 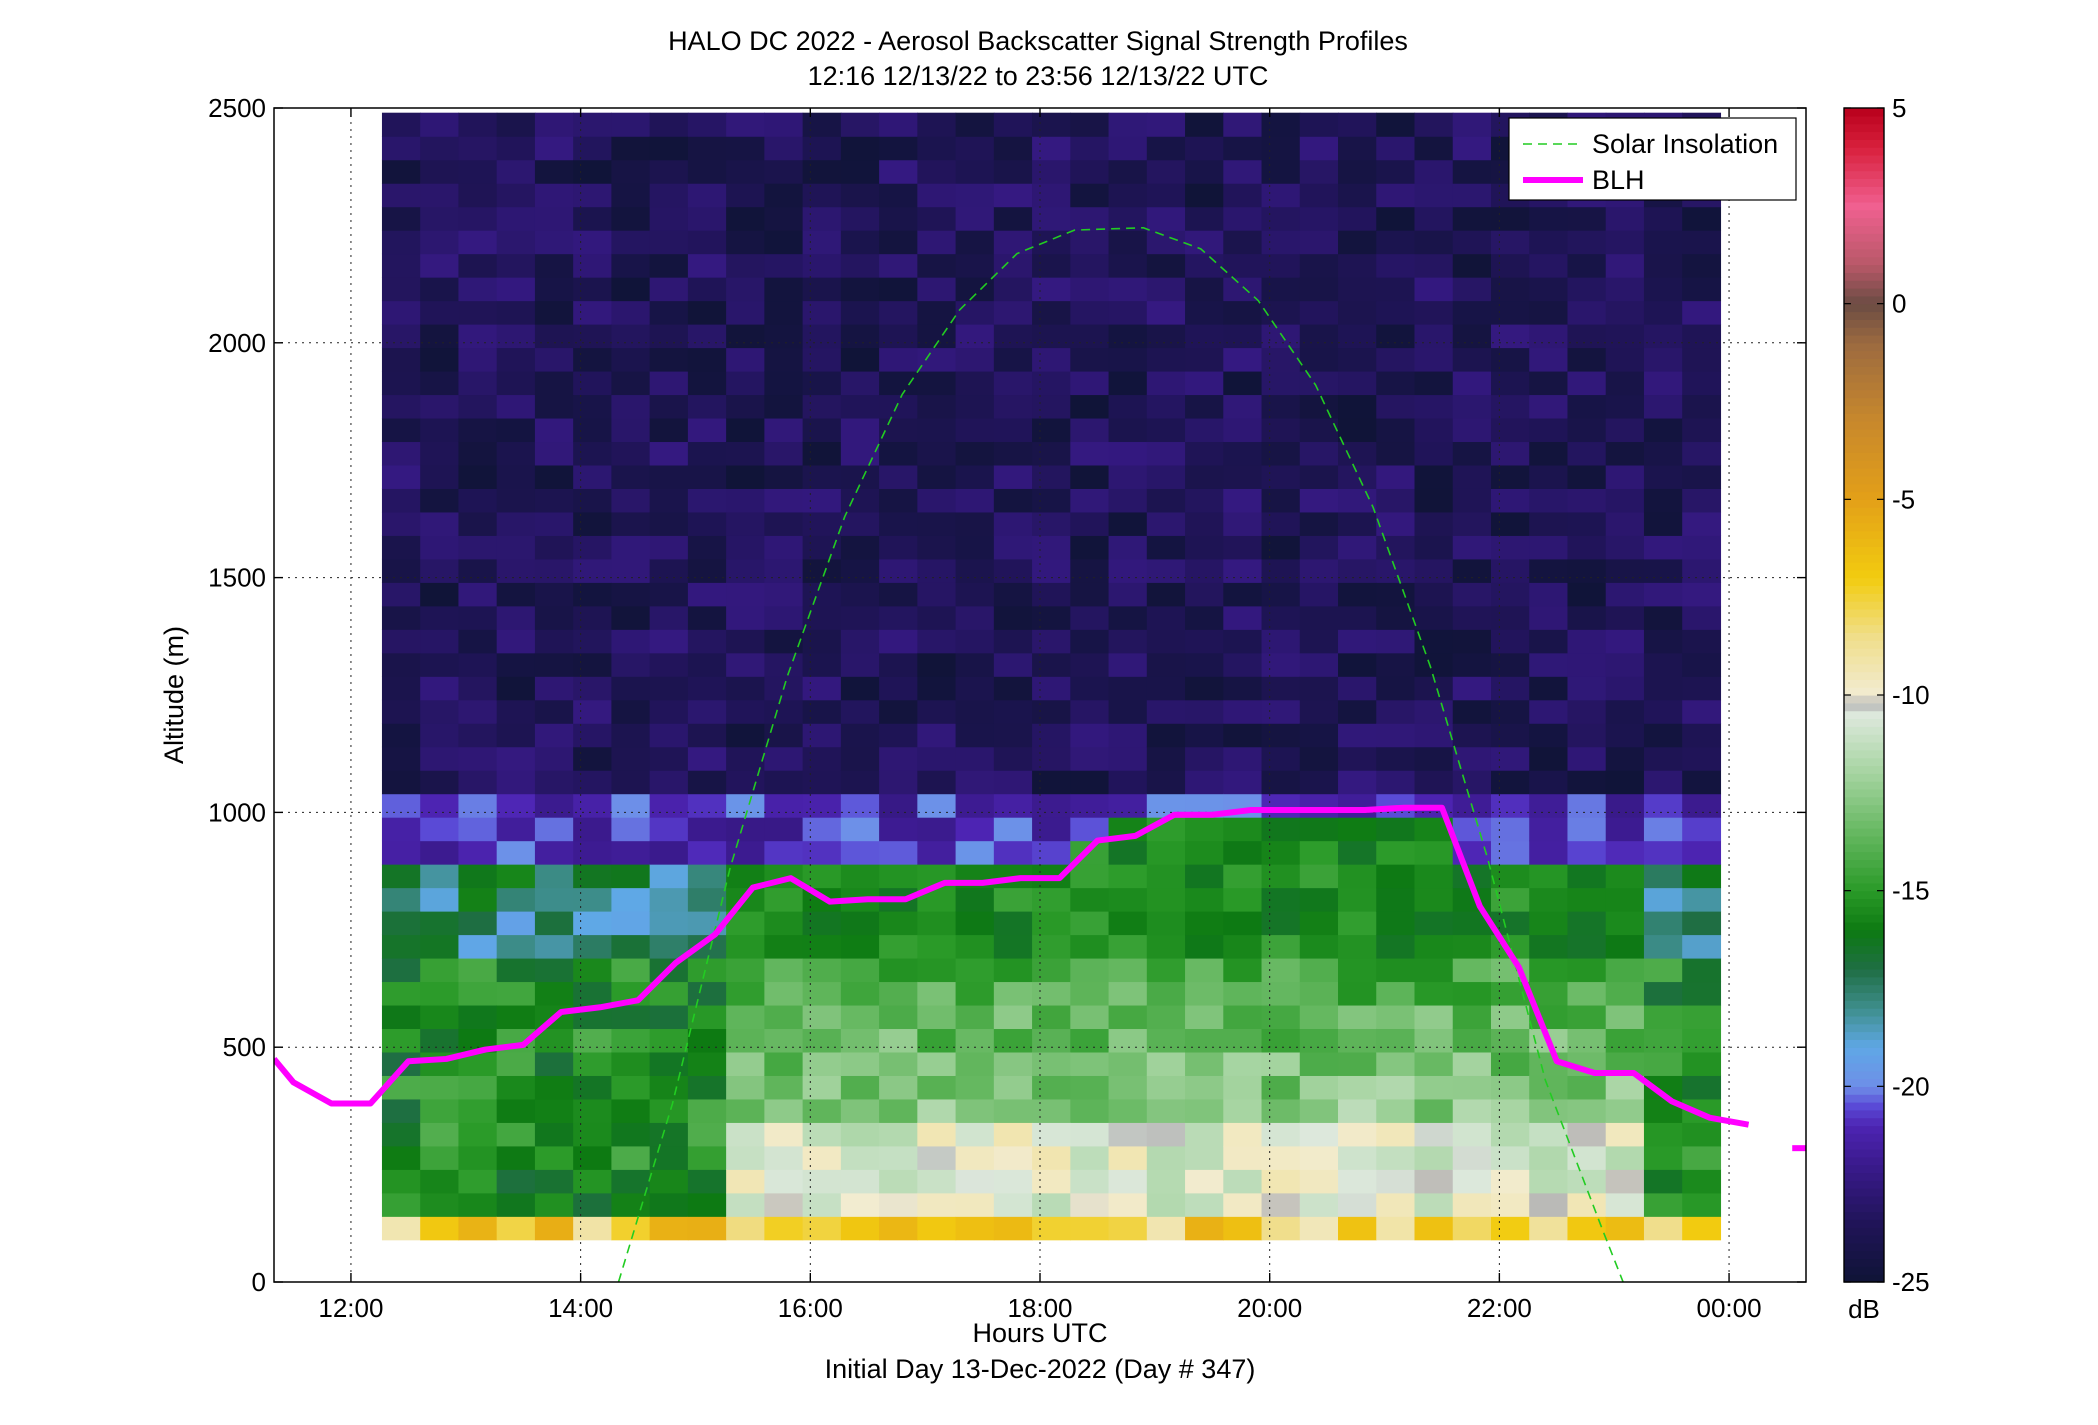 I want to click on colorbar-unit-label: dB, so click(x=1864, y=1309).